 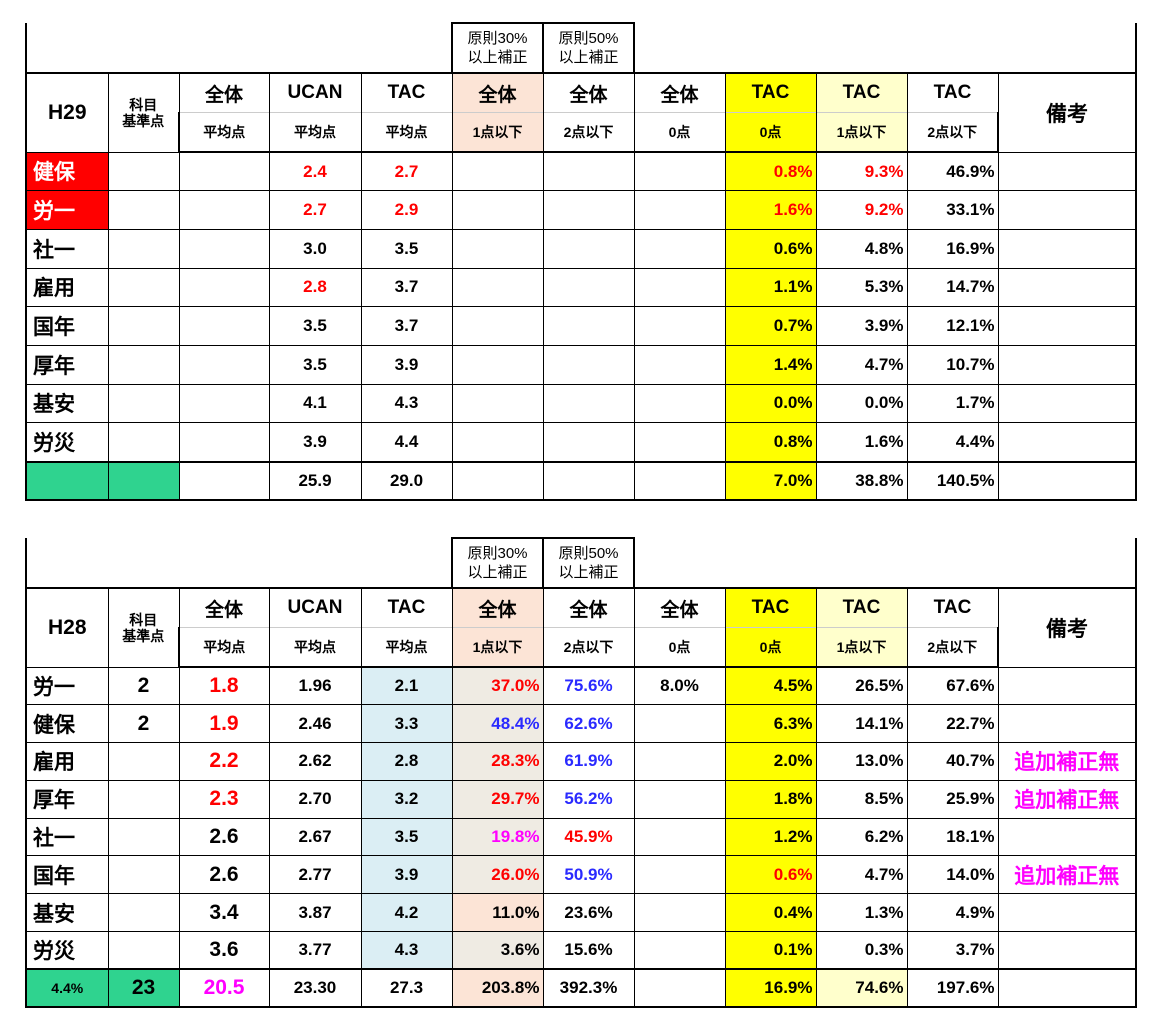 I want to click on cell: 2.67, so click(x=315, y=837).